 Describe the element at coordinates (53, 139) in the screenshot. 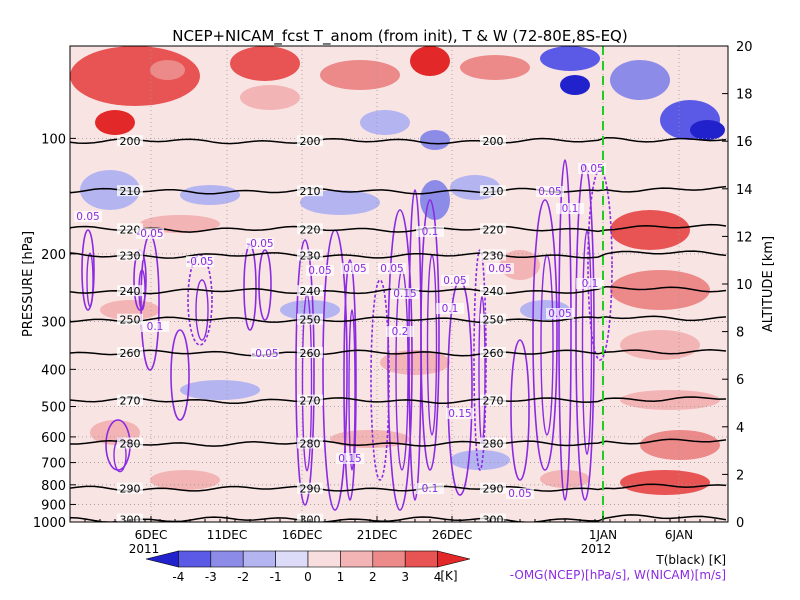

I see `pressure-tick-label: 100` at that location.